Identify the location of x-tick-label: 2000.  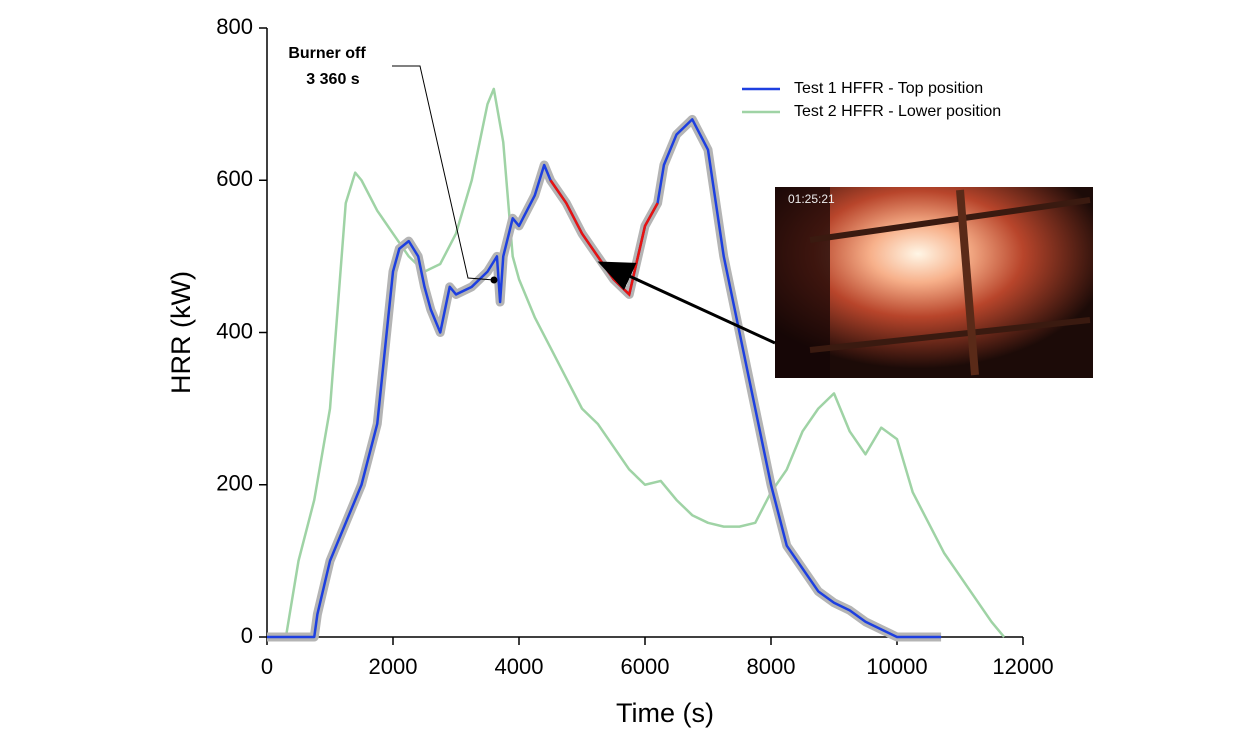
(393, 666).